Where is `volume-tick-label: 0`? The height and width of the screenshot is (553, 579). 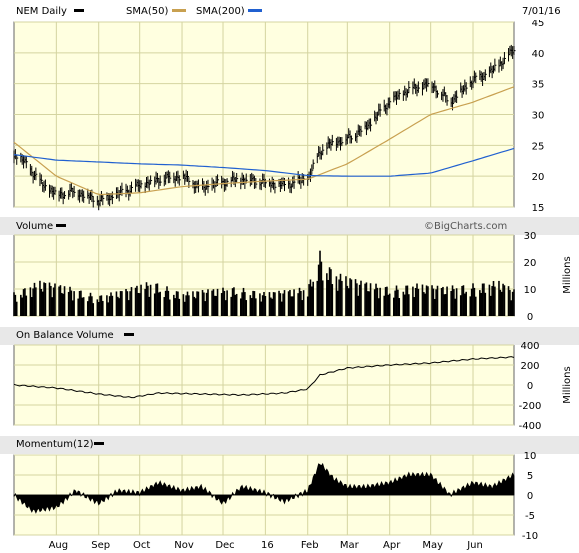 volume-tick-label: 0 is located at coordinates (530, 317).